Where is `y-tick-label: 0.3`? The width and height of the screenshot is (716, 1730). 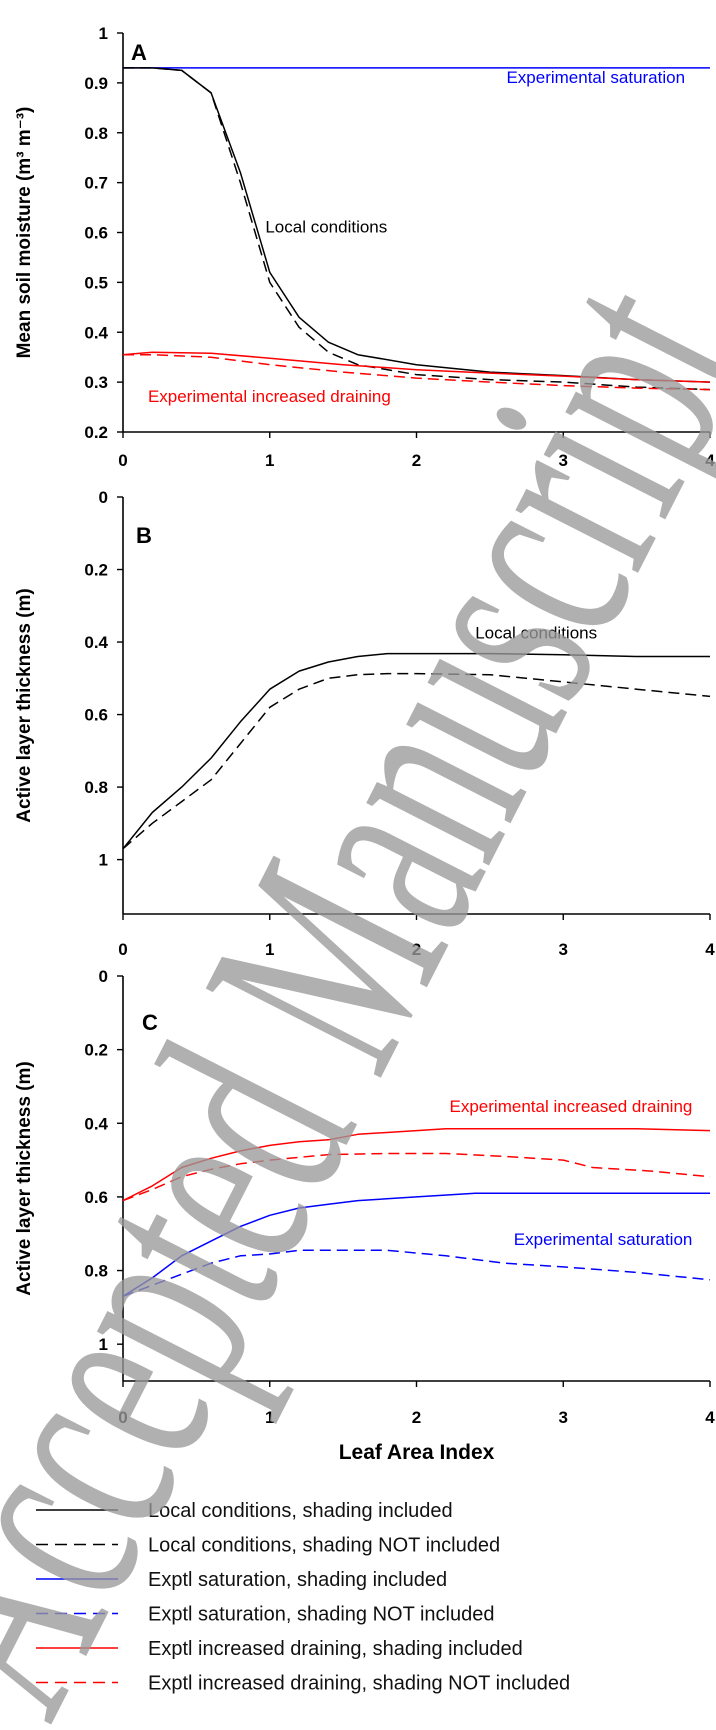
y-tick-label: 0.3 is located at coordinates (96, 382).